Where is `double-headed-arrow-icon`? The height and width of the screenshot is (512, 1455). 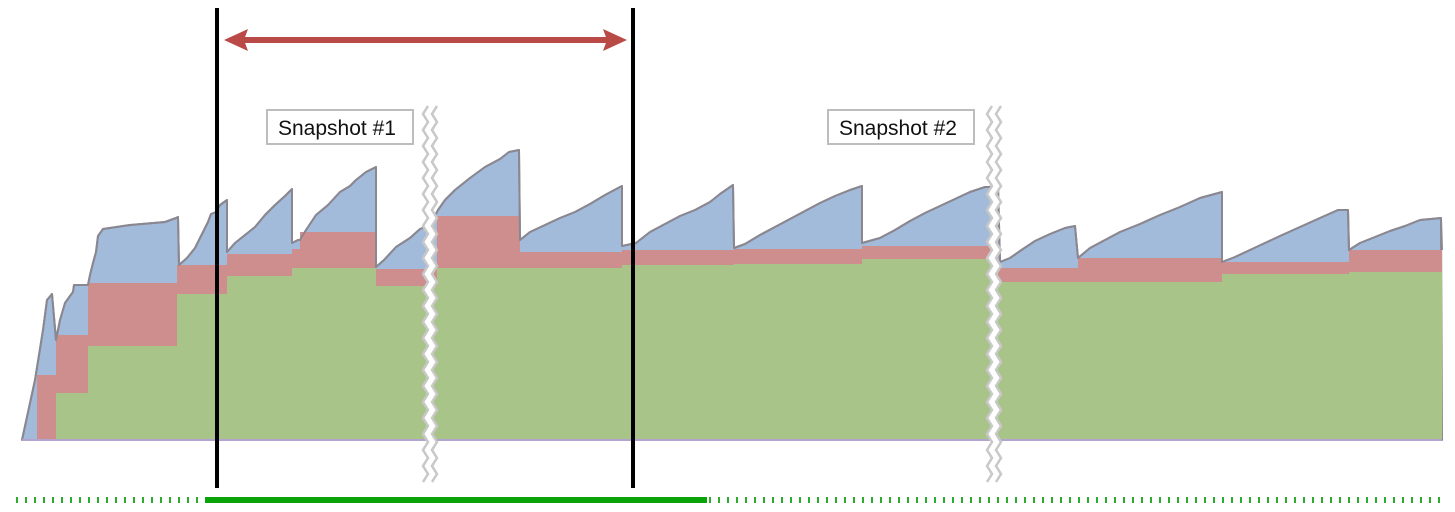
double-headed-arrow-icon is located at coordinates (425, 40).